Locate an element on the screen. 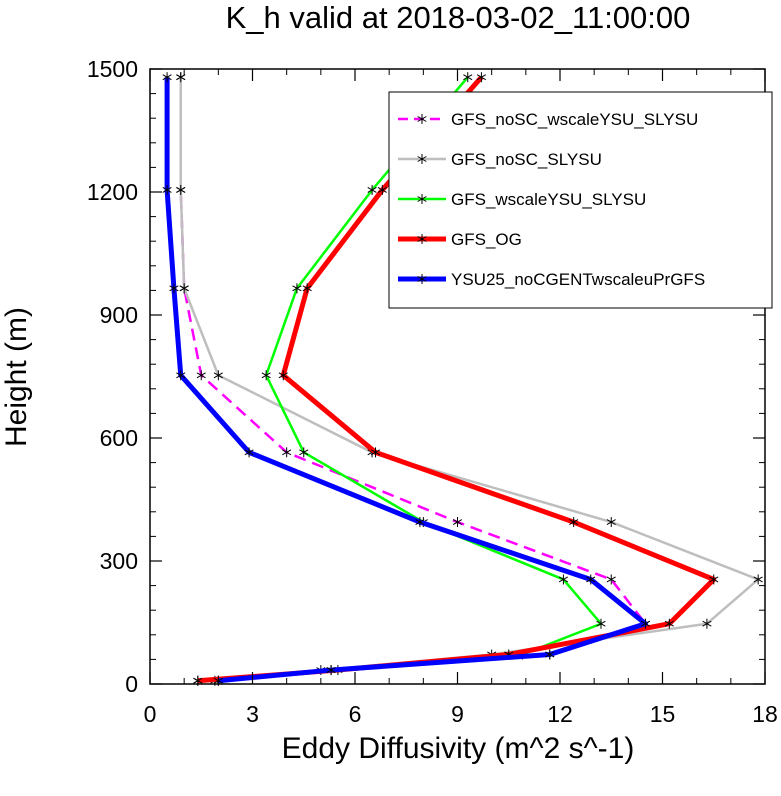 The height and width of the screenshot is (796, 781). x-tick-label: 15 is located at coordinates (663, 714).